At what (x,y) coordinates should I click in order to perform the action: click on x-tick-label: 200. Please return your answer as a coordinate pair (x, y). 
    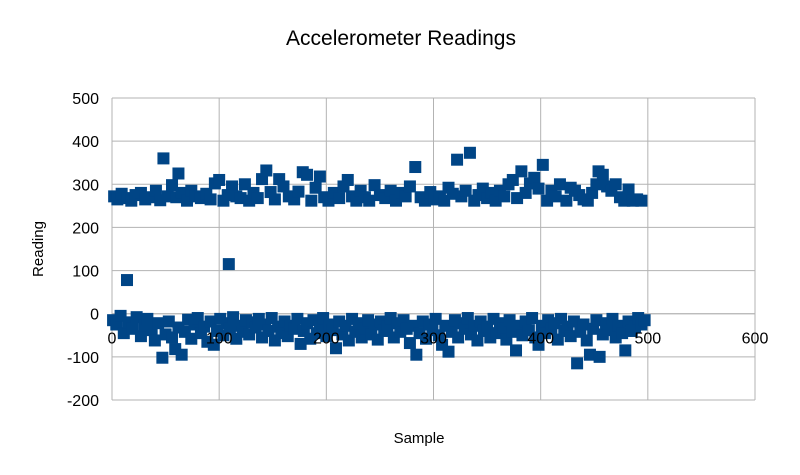
    Looking at the image, I should click on (326, 339).